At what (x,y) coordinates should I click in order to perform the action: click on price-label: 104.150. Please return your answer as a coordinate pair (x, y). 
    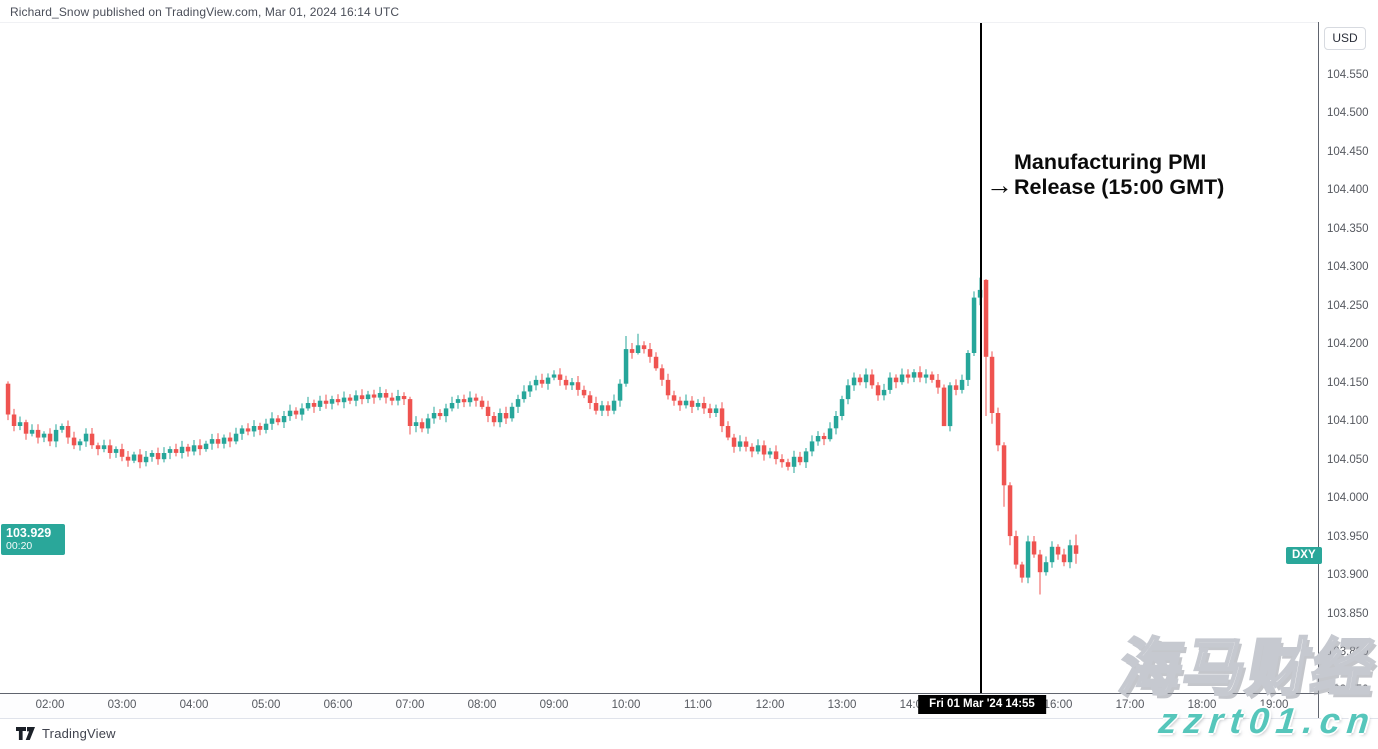
    Looking at the image, I should click on (1348, 382).